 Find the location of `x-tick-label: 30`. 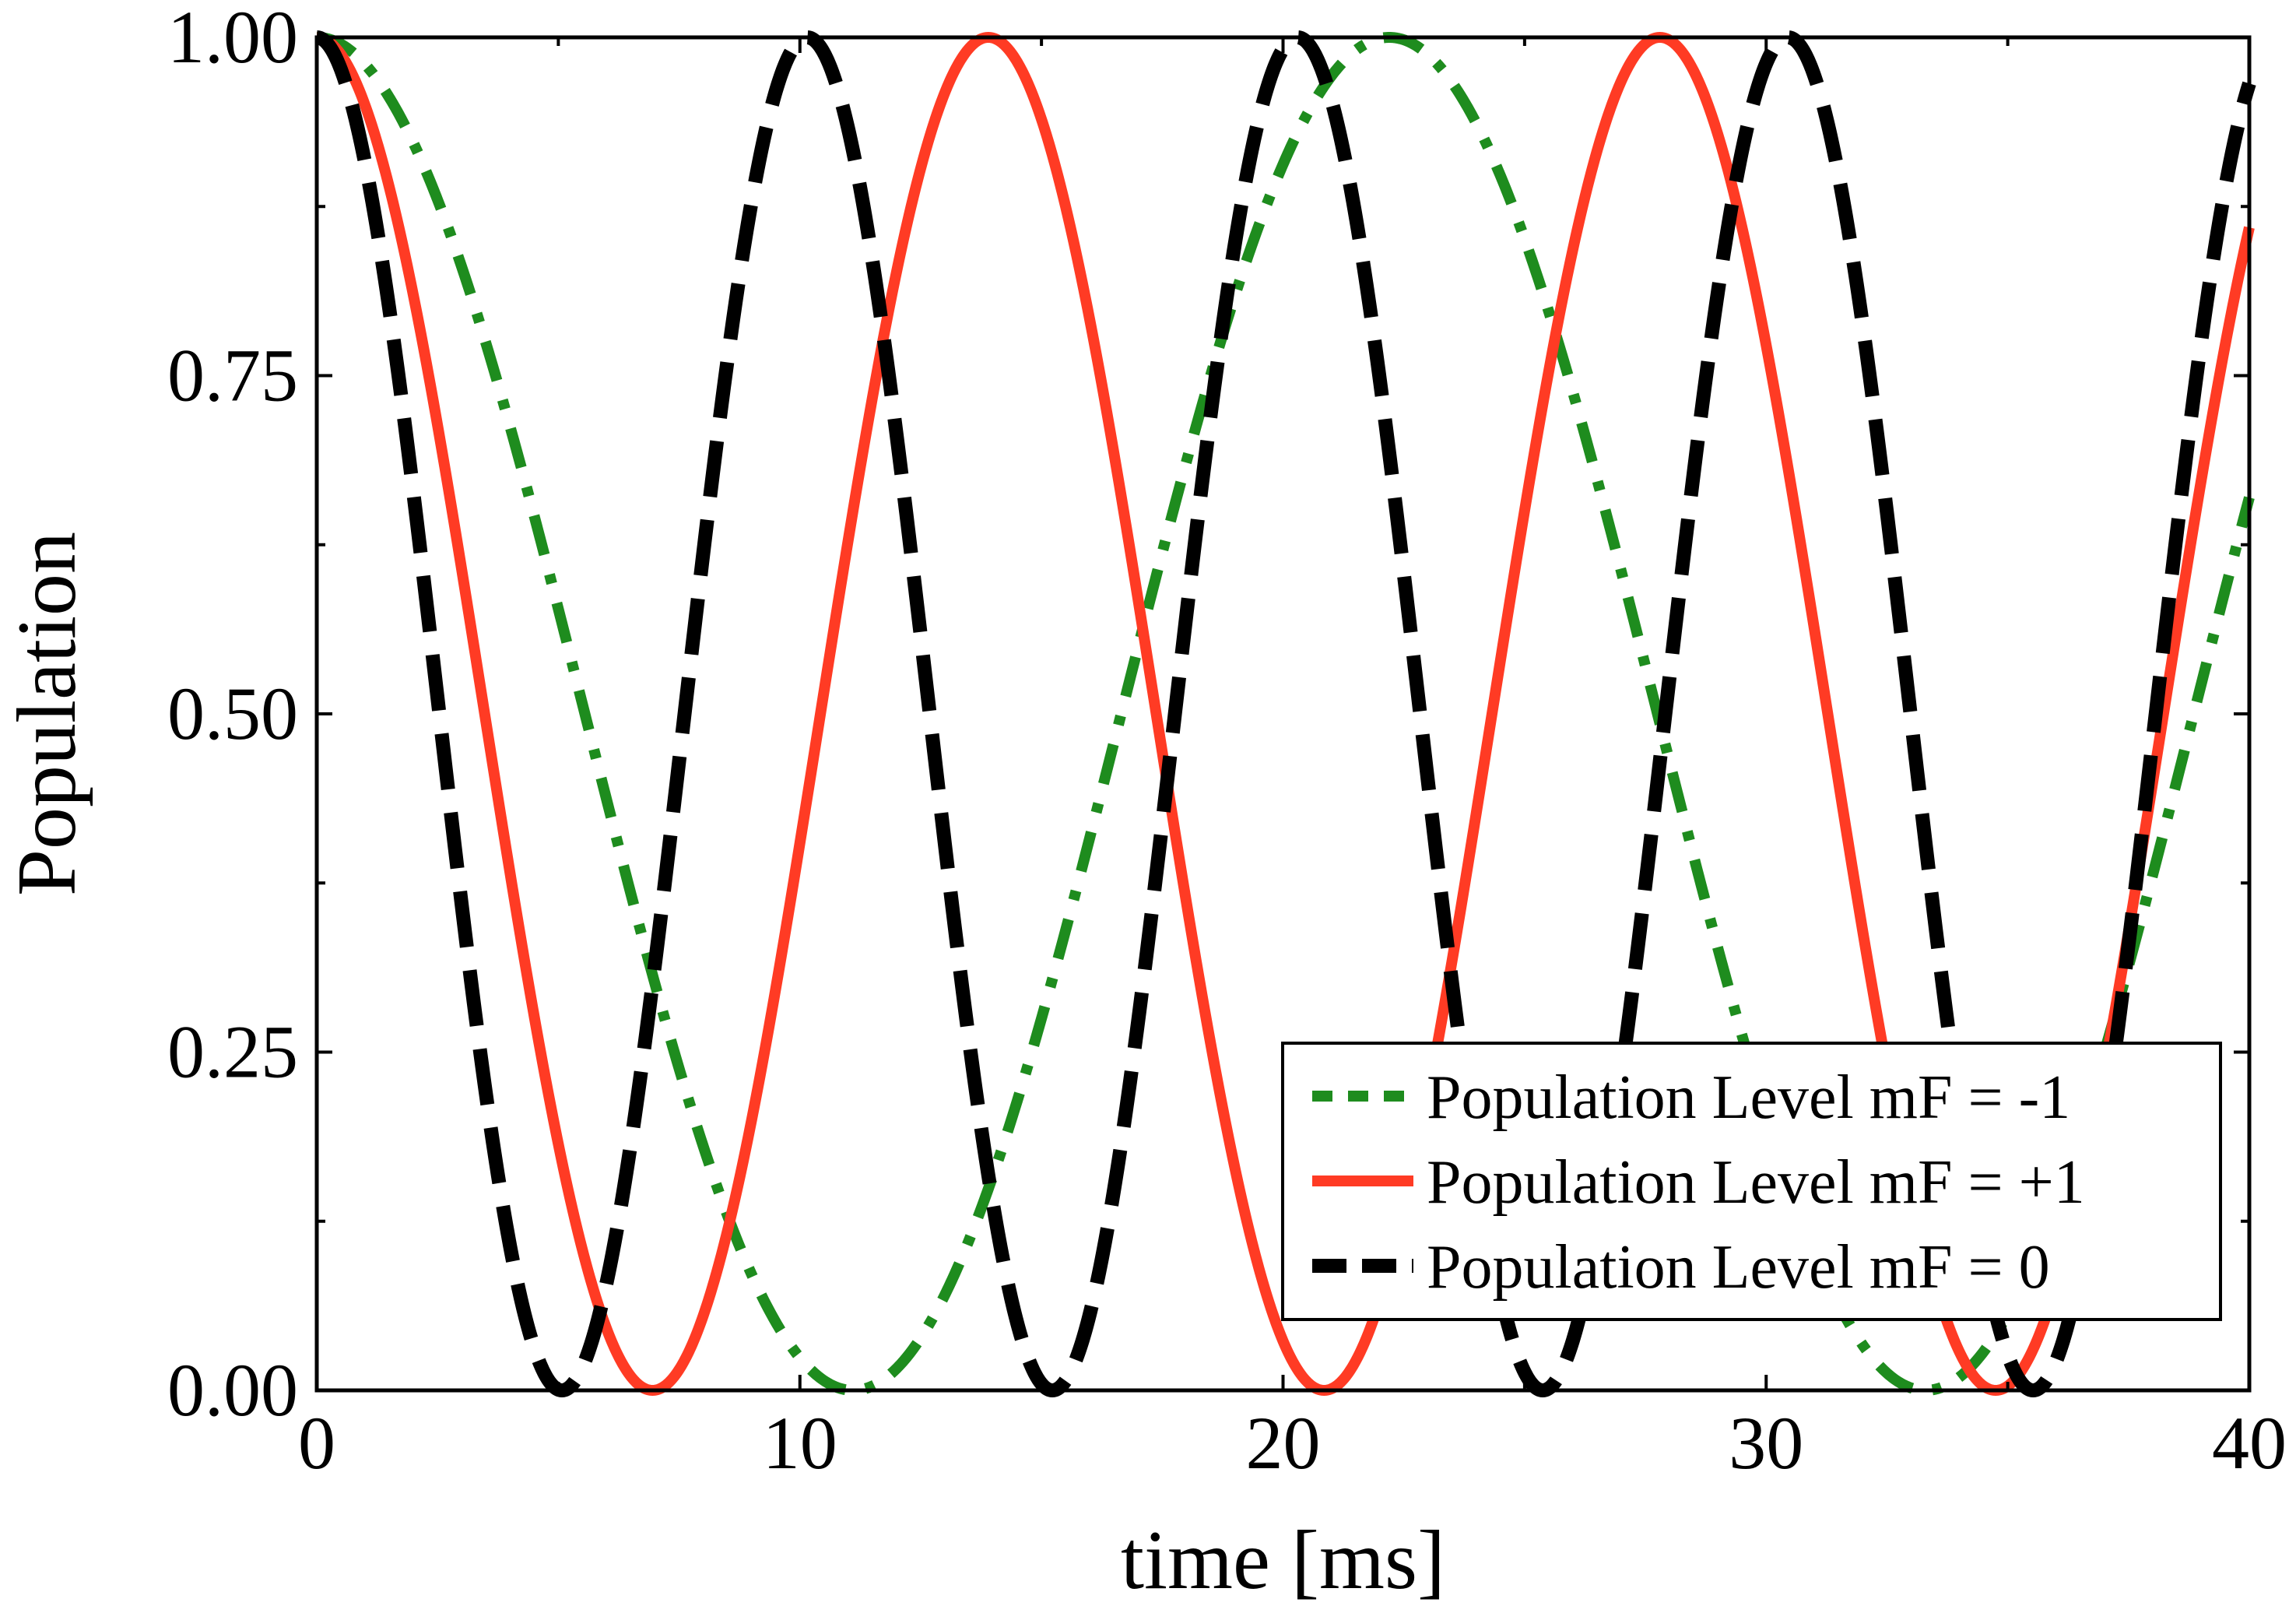

x-tick-label: 30 is located at coordinates (1766, 1443).